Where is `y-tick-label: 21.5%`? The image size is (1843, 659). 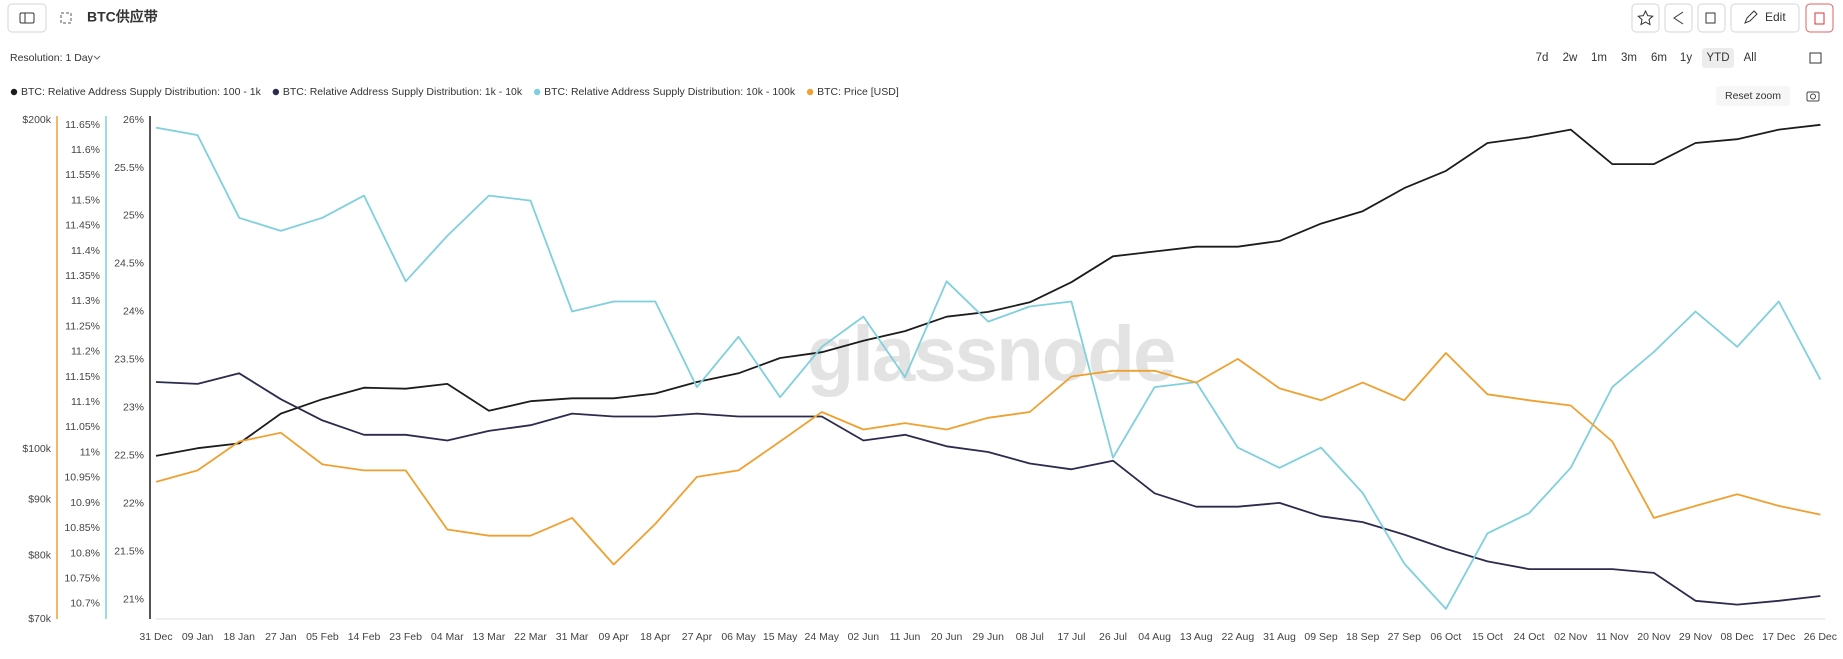 y-tick-label: 21.5% is located at coordinates (129, 552).